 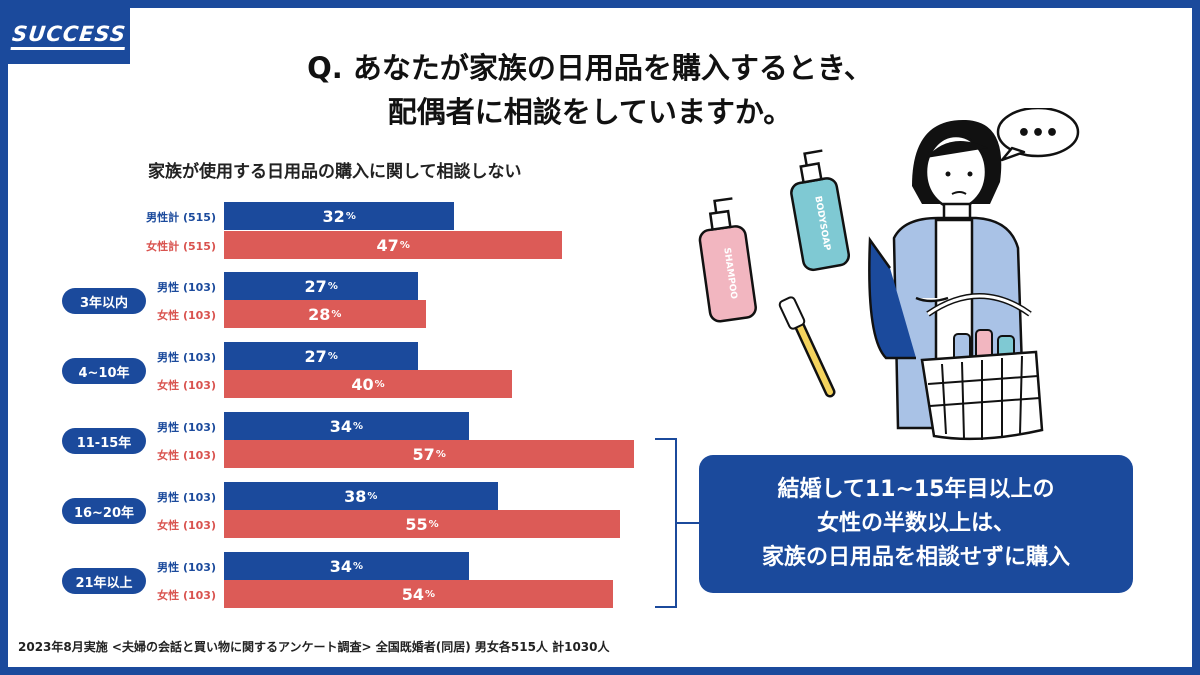 I want to click on bar-value-label: 28, so click(x=319, y=314).